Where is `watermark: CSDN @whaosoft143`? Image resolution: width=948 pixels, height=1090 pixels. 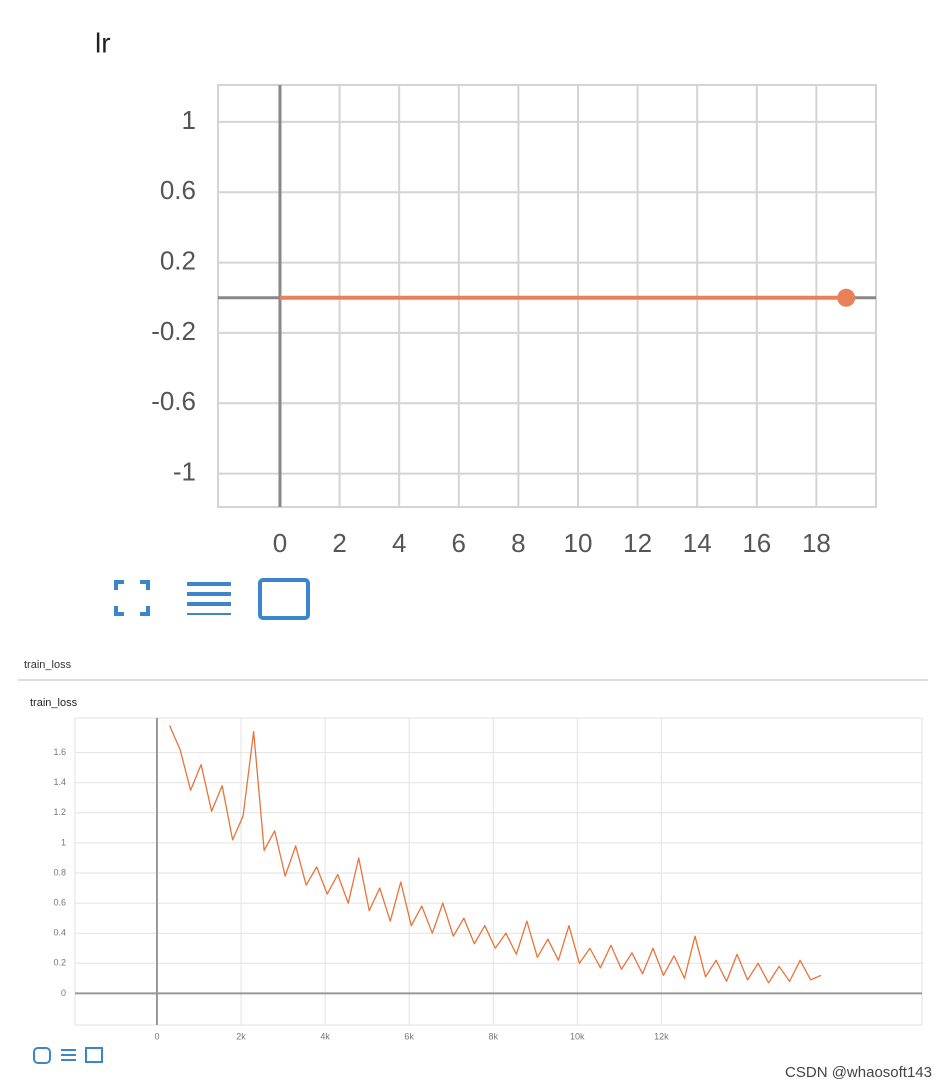
watermark: CSDN @whaosoft143 is located at coordinates (858, 1072).